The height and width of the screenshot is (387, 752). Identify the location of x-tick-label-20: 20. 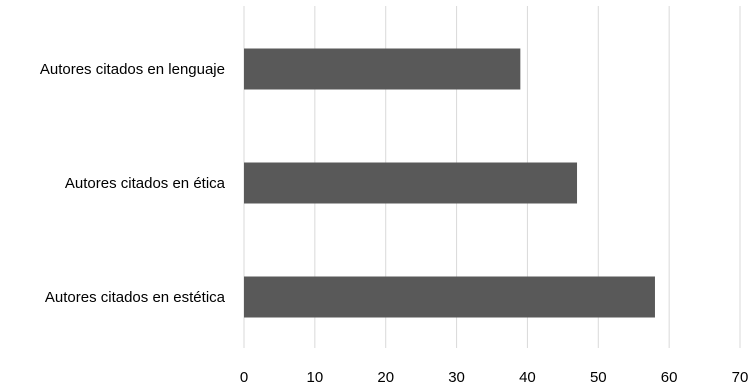
(385, 377).